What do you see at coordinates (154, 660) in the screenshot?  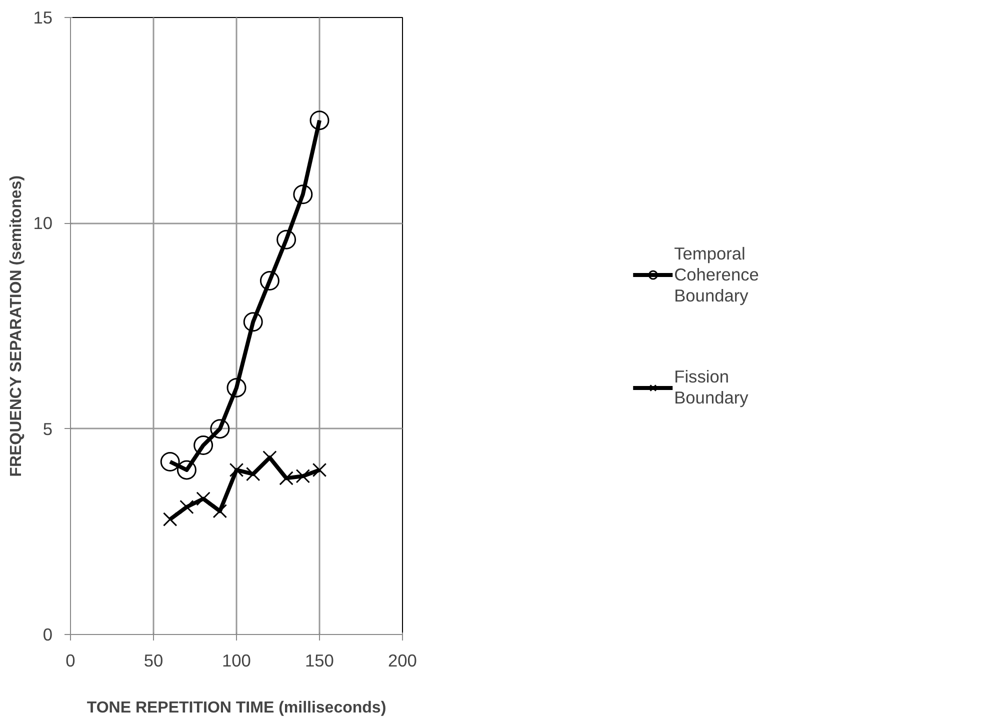 I see `x-tick-label: 50` at bounding box center [154, 660].